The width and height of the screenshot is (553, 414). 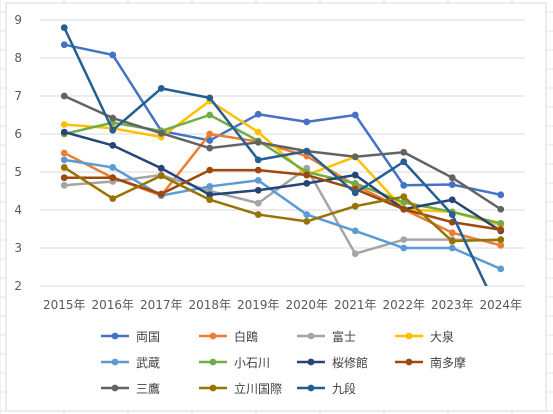 I want to click on legend-item: 富士, so click(x=345, y=336).